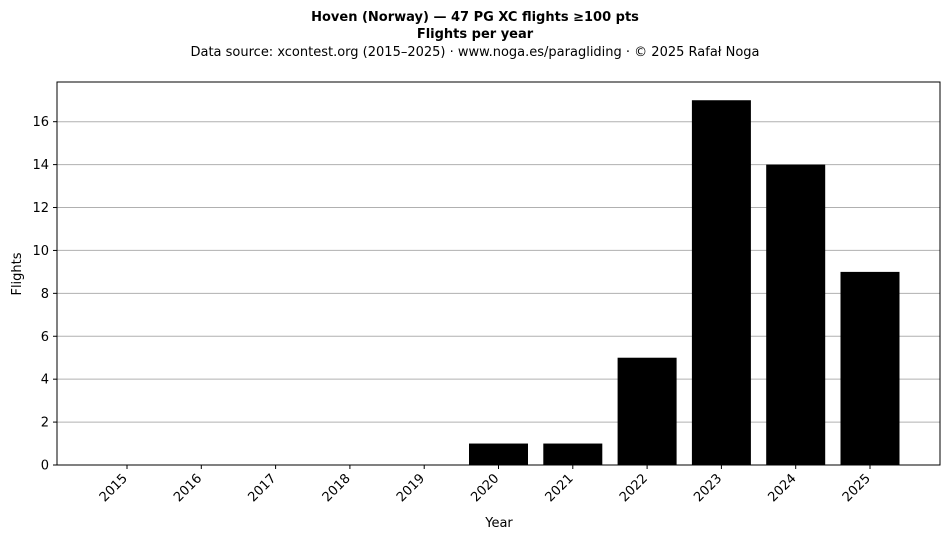 This screenshot has width=950, height=539. Describe the element at coordinates (475, 34) in the screenshot. I see `chart-subtitle: Flights per year` at that location.